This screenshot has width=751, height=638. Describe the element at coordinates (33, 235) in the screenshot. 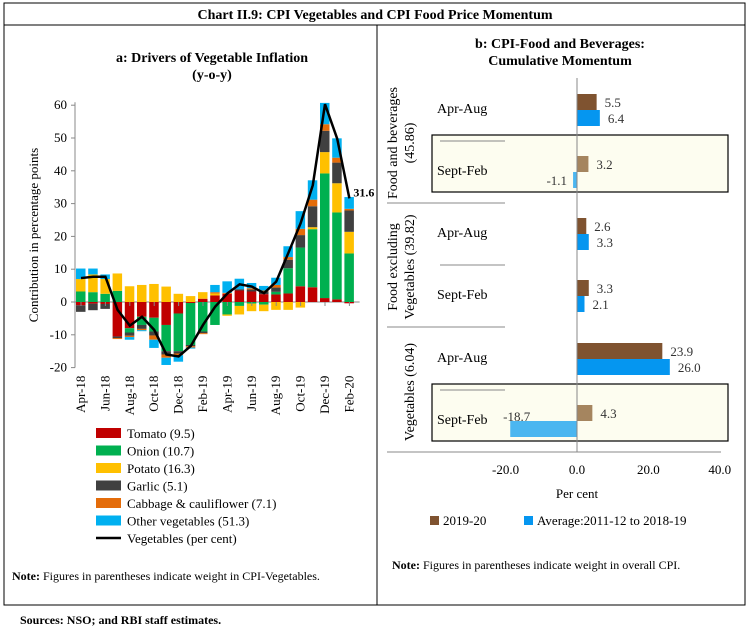

I see `y-axis-label: Contribution in percentage points` at that location.